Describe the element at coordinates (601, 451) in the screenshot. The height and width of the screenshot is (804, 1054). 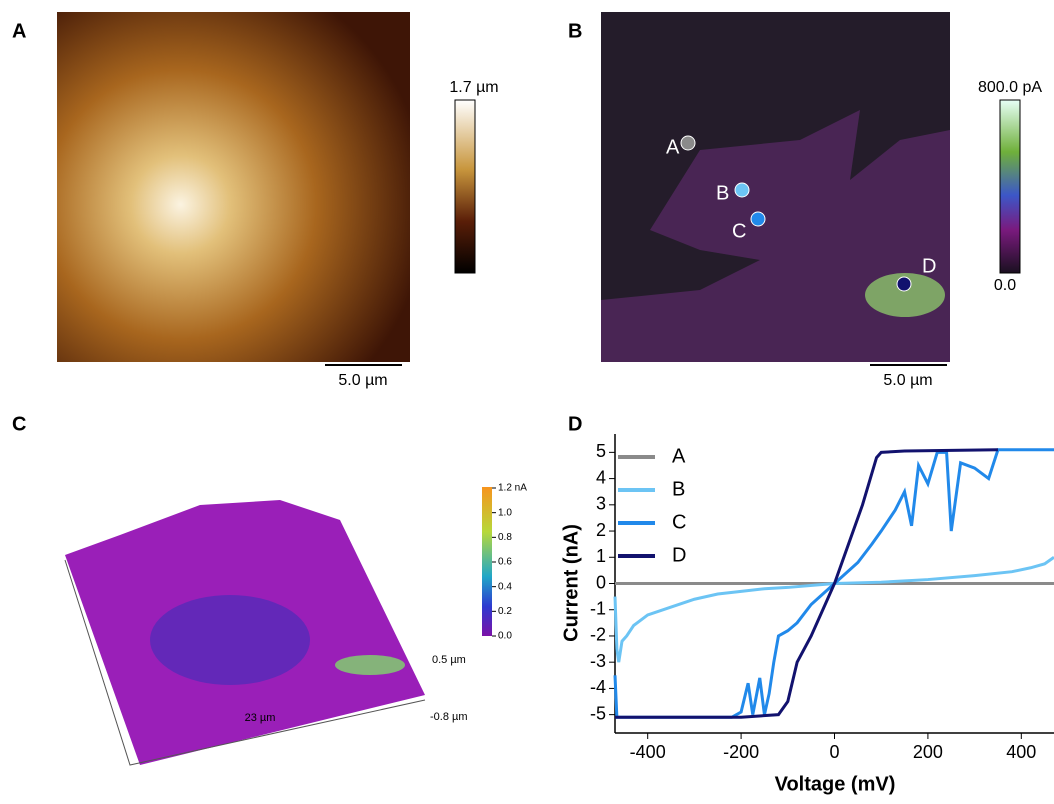
I see `y-tick-label: 5` at that location.